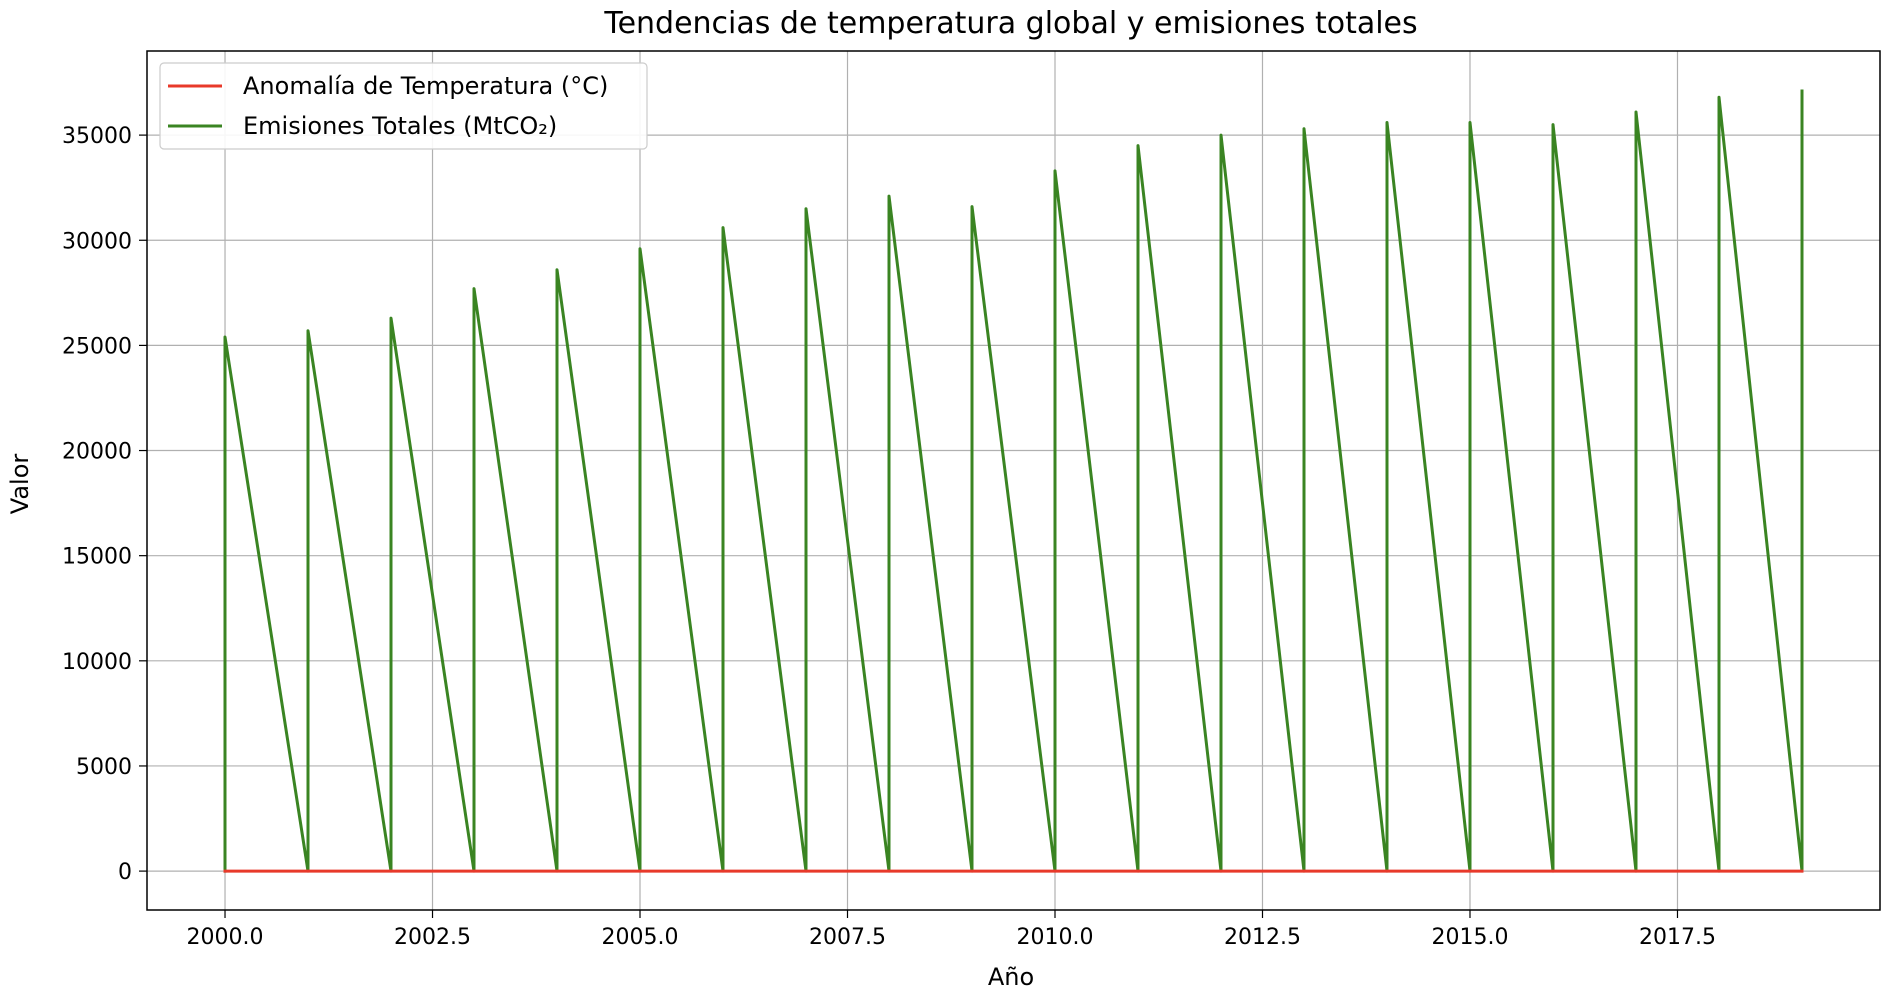 The image size is (1886, 1002). I want to click on y-tick-label: 5000, so click(104, 767).